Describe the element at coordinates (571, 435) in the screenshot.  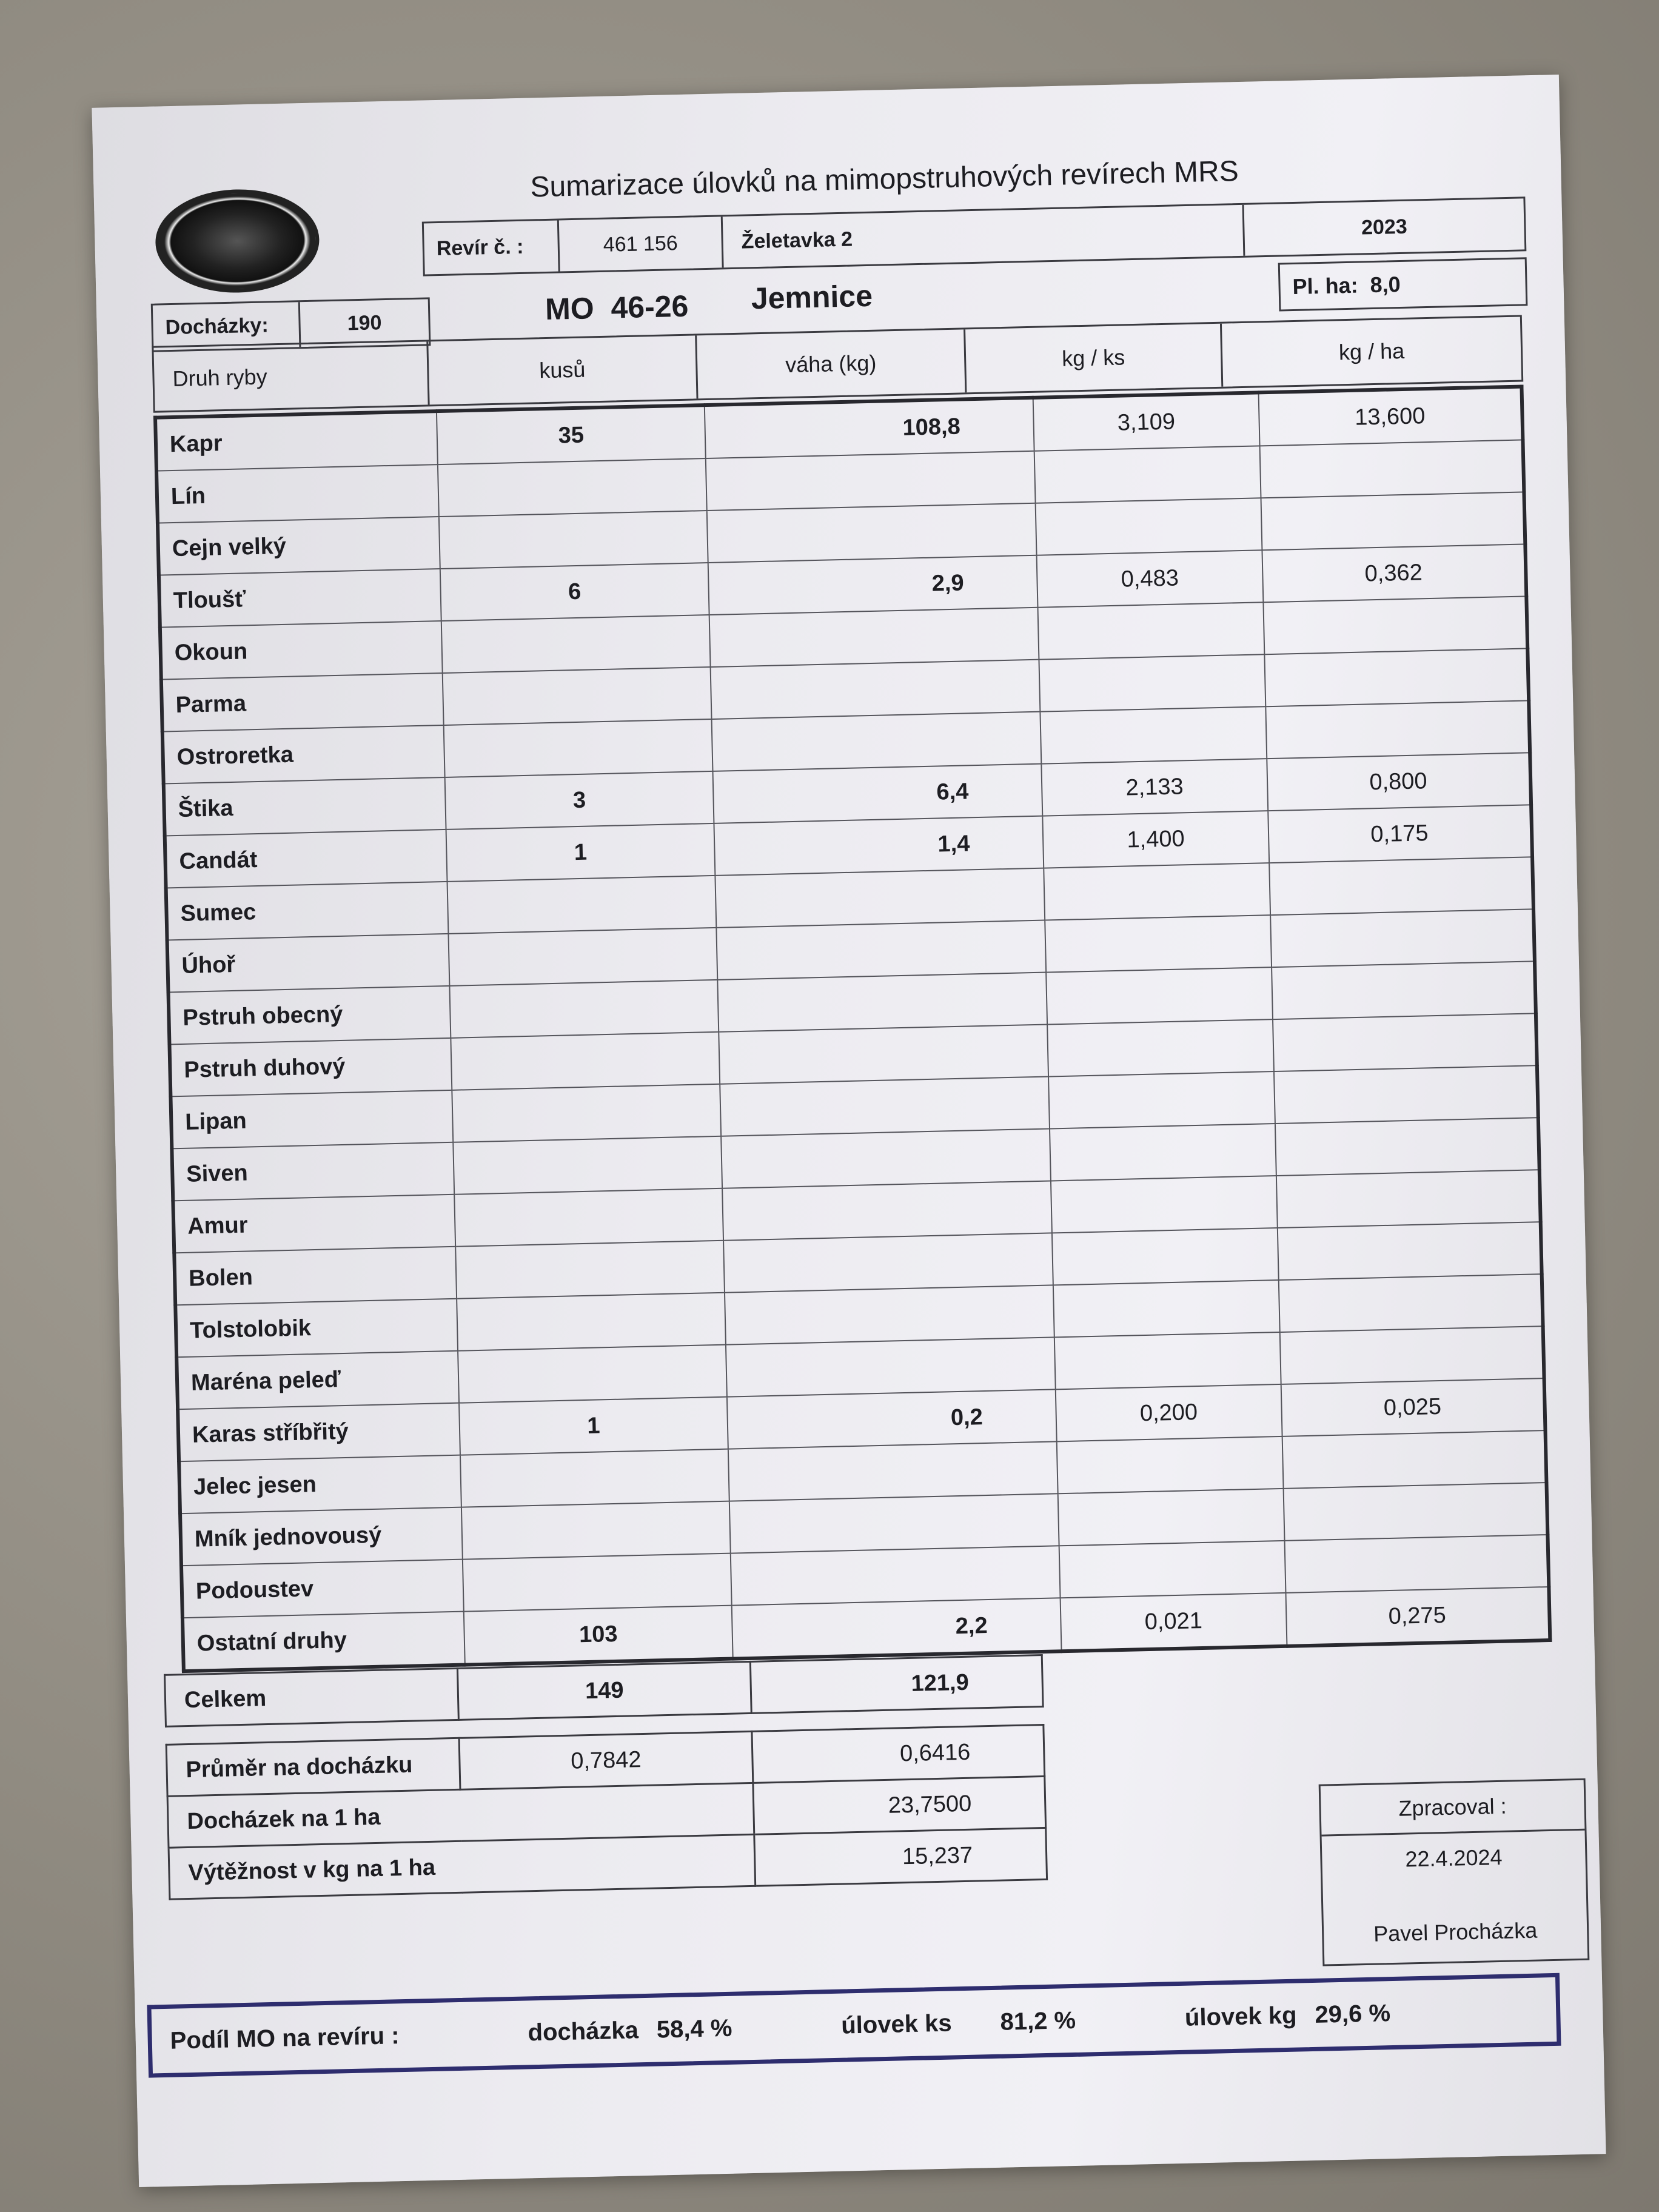
I see `cell-kusu: 35` at that location.